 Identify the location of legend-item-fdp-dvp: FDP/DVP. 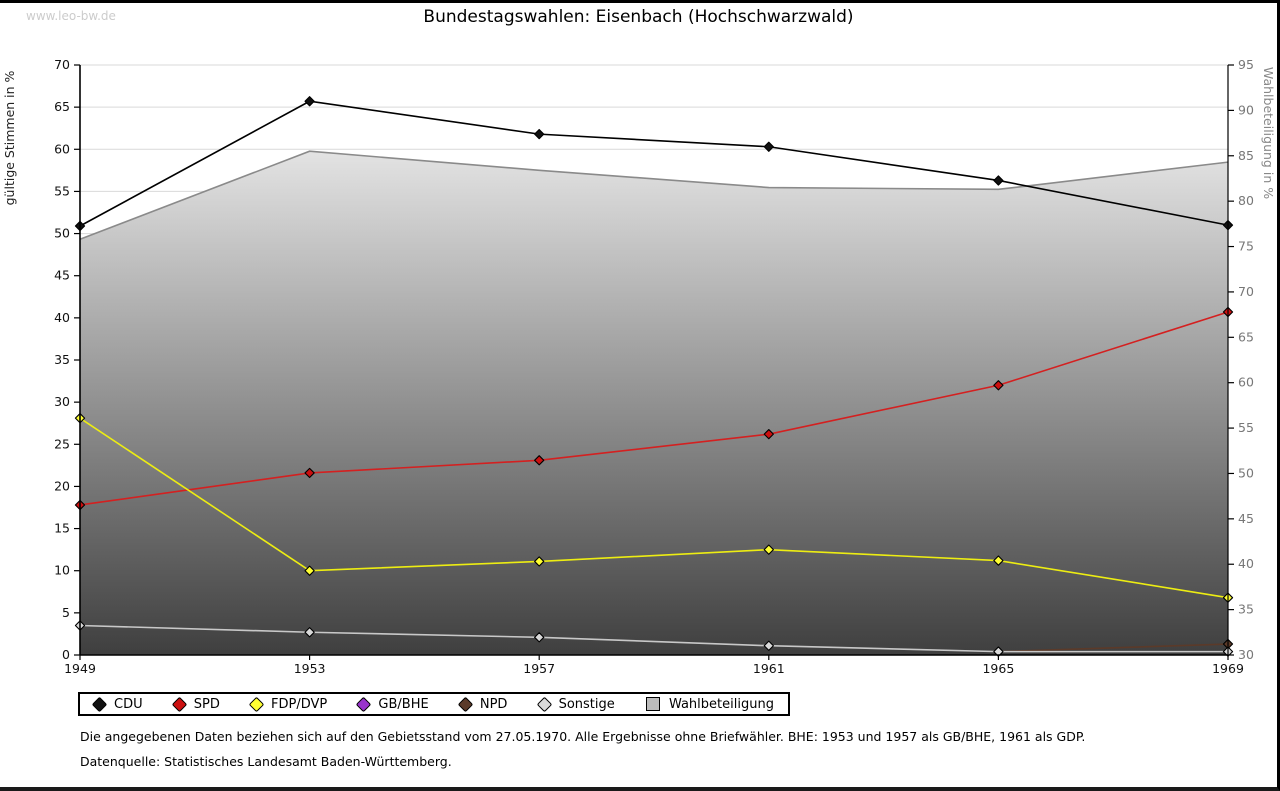
(288, 704).